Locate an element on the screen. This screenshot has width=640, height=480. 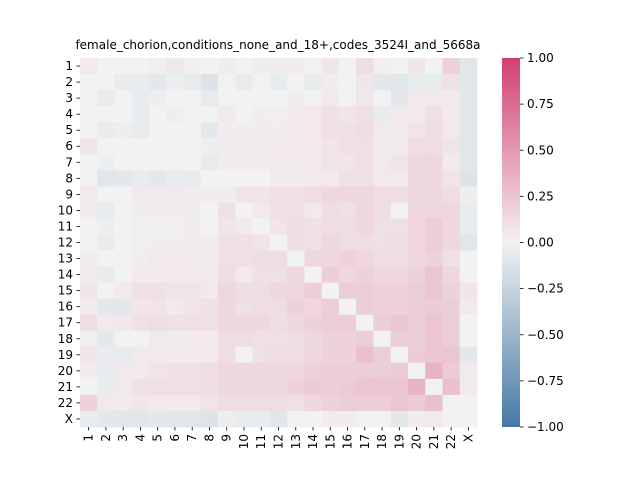
column-tick-label: 16 is located at coordinates (348, 441).